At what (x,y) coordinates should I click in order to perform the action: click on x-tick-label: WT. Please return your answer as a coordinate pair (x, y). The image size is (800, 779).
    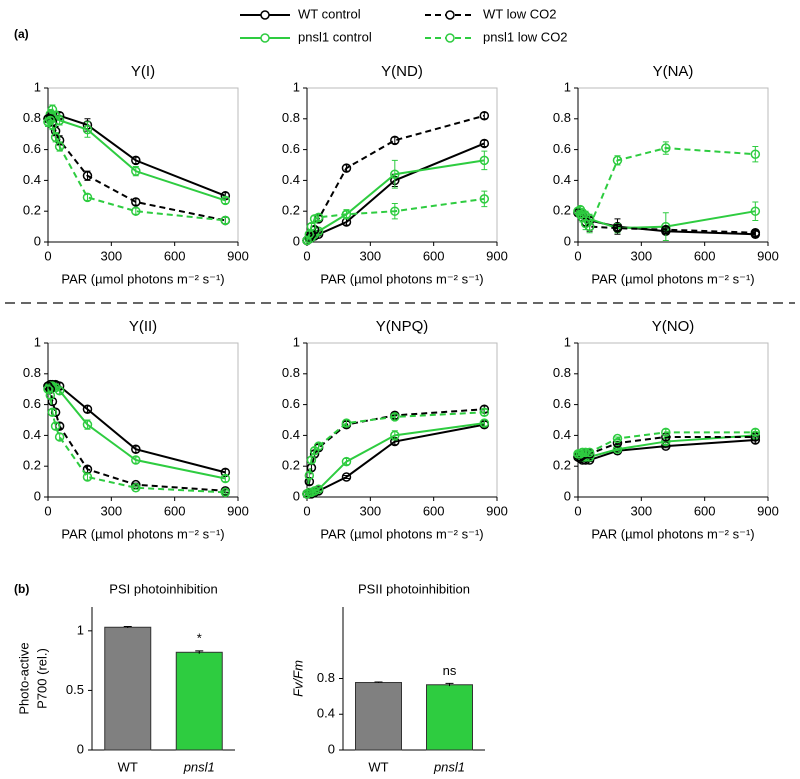
    Looking at the image, I should click on (128, 766).